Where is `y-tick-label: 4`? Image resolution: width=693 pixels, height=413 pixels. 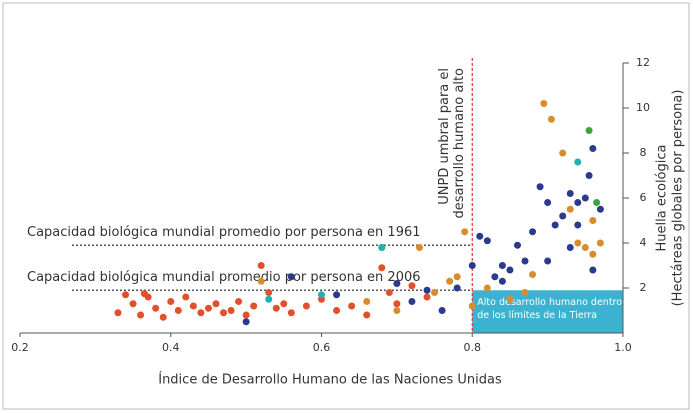 y-tick-label: 4 is located at coordinates (643, 242).